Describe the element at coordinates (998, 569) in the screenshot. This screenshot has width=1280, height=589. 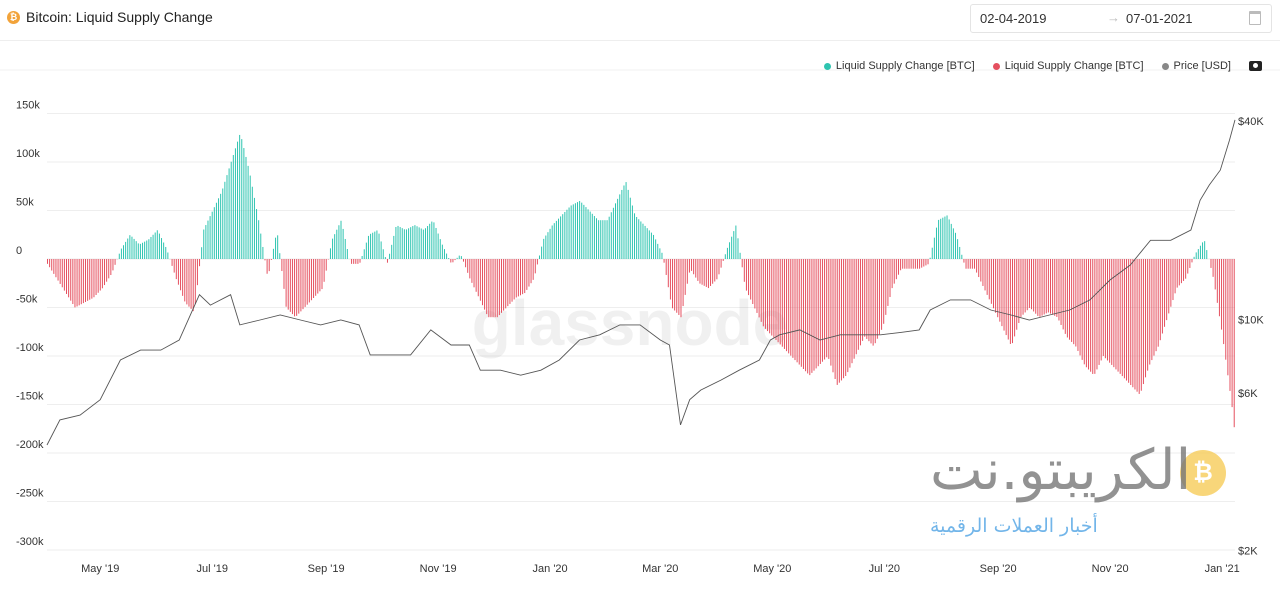
I see `x-tick-label: Sep '20` at that location.